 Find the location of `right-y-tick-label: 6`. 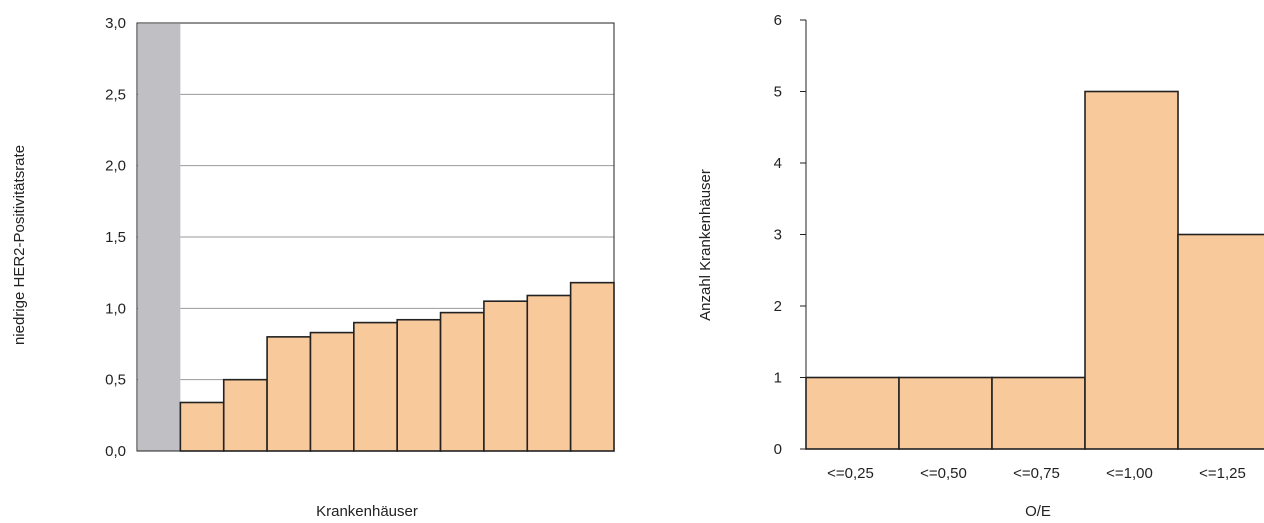

right-y-tick-label: 6 is located at coordinates (778, 20).